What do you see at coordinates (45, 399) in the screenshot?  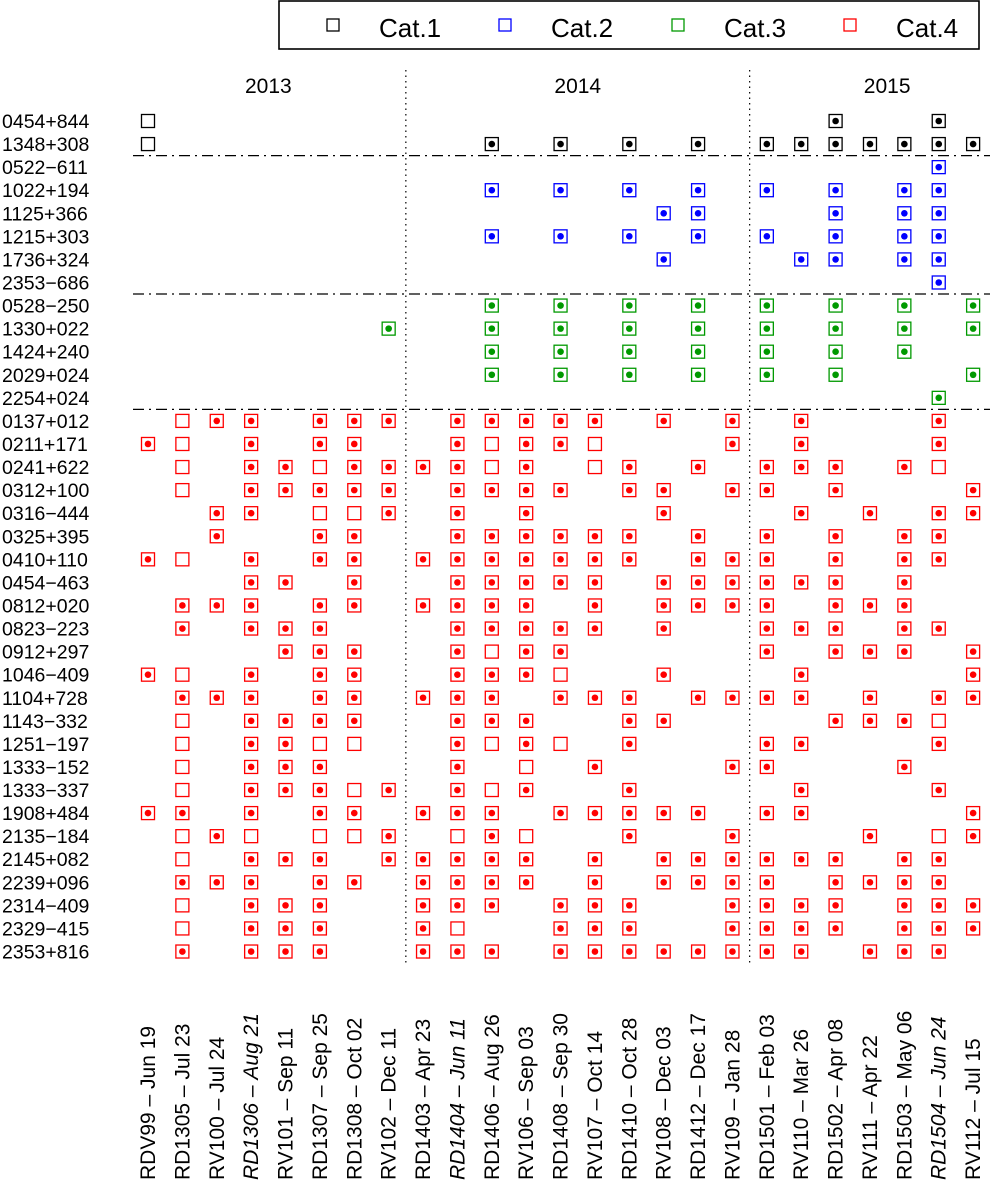 I see `source-label: 2254+024` at bounding box center [45, 399].